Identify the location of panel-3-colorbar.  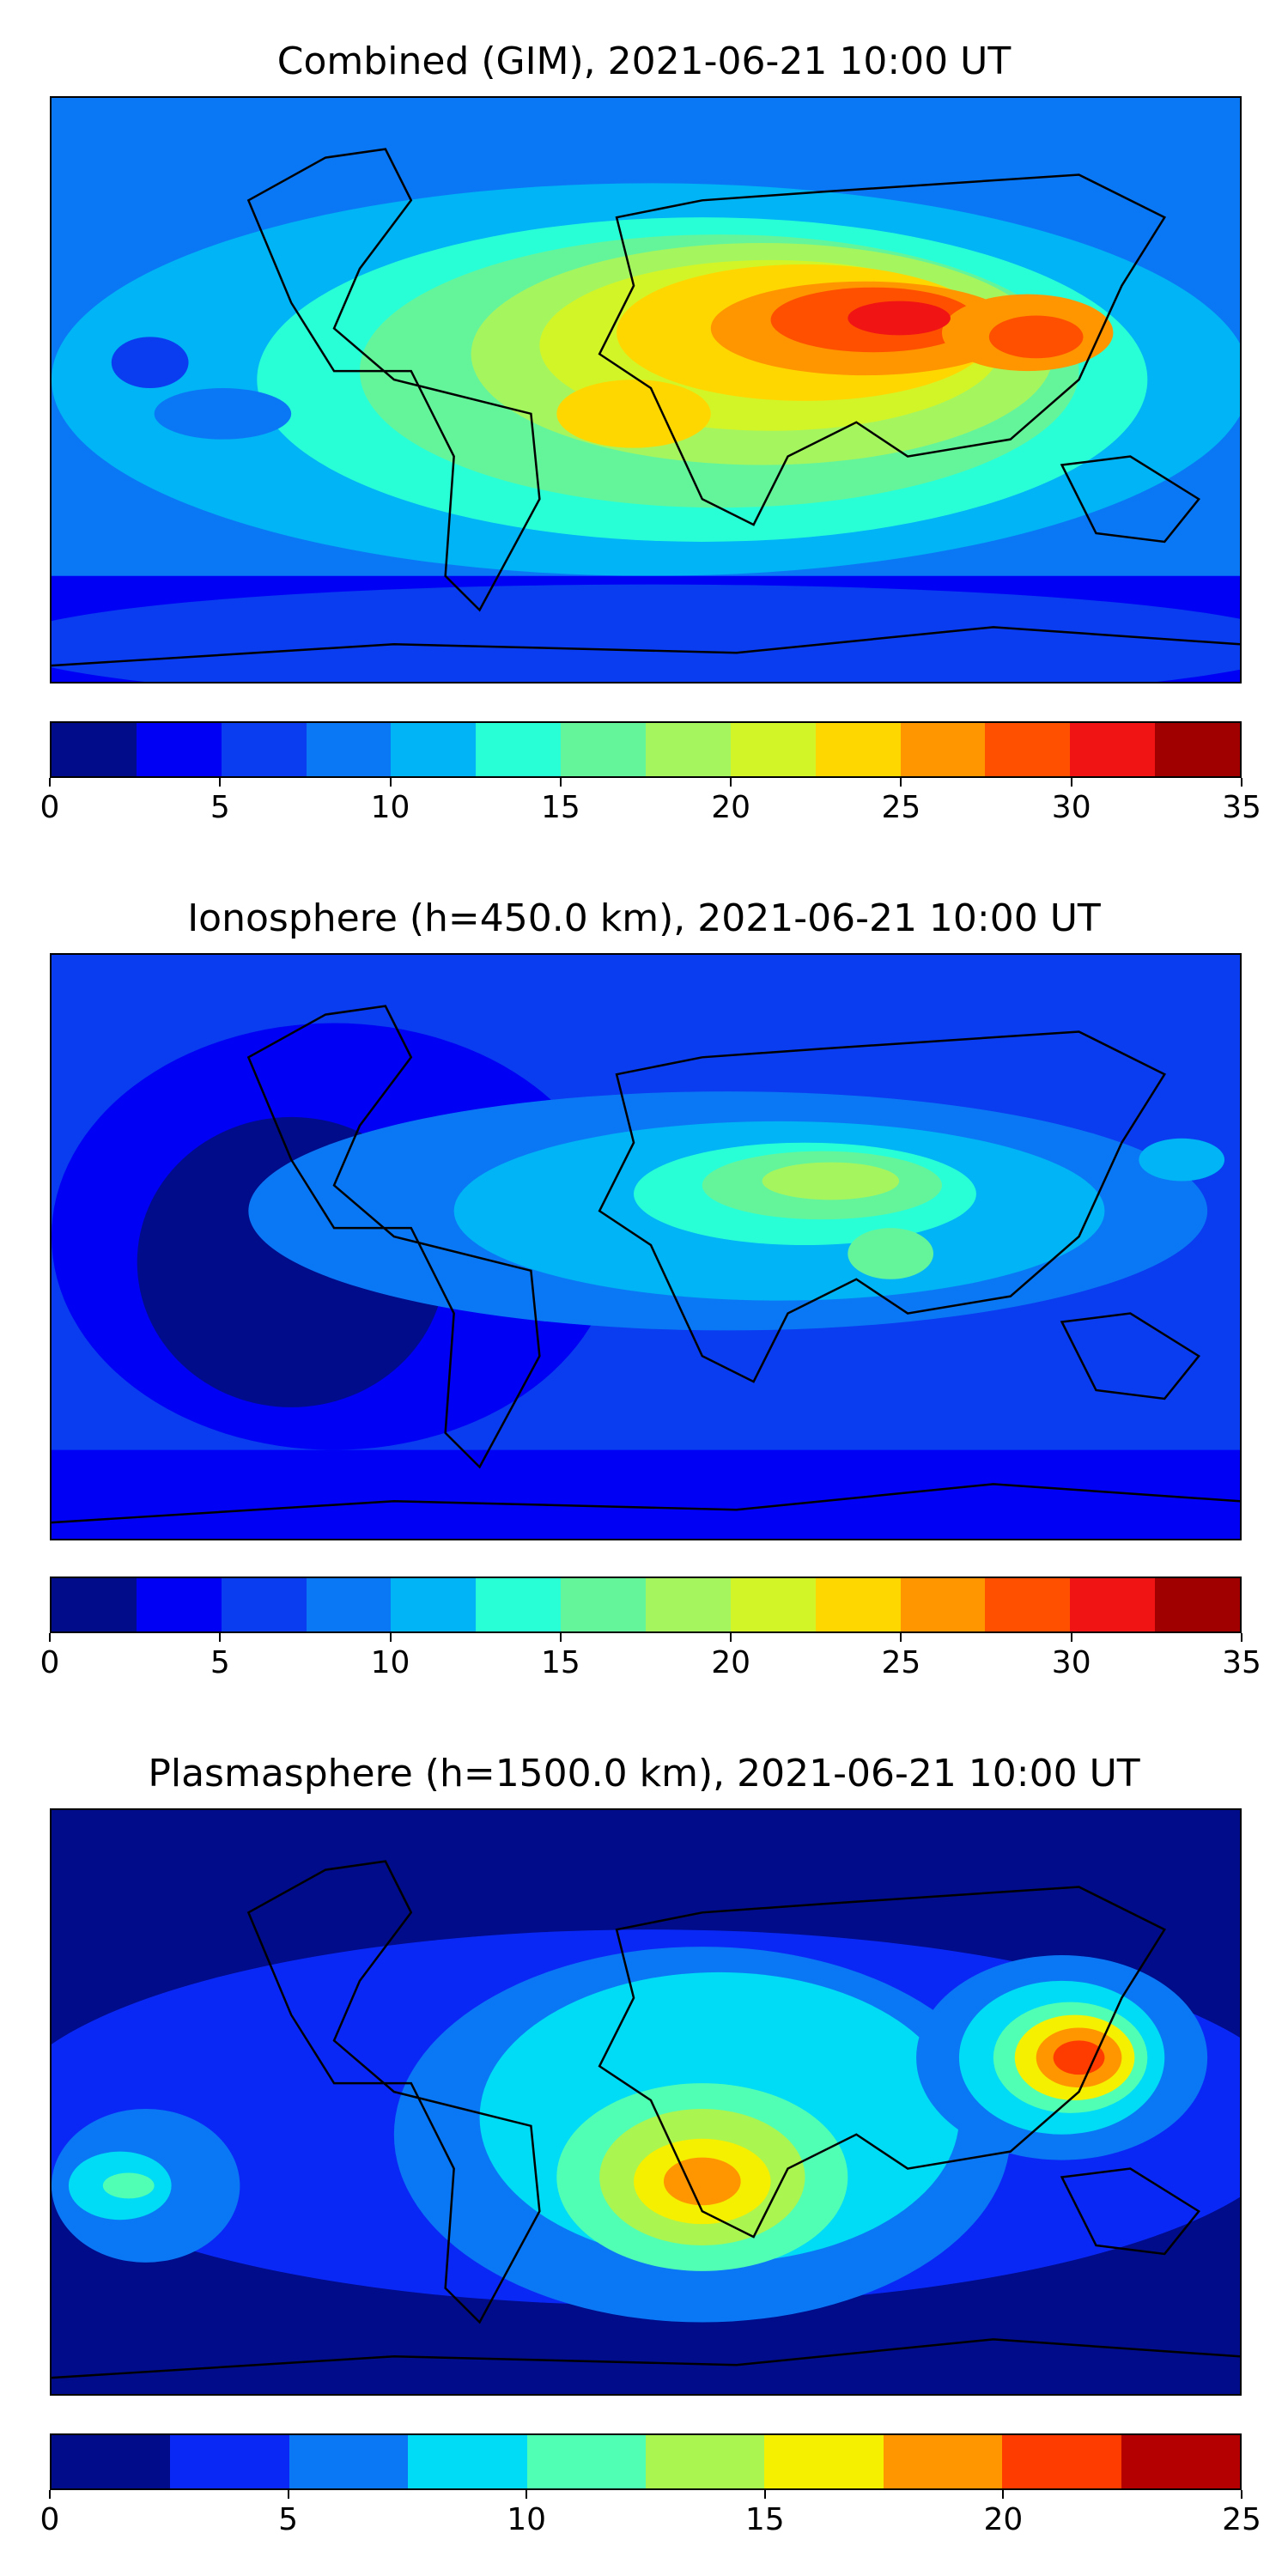
(646, 2462).